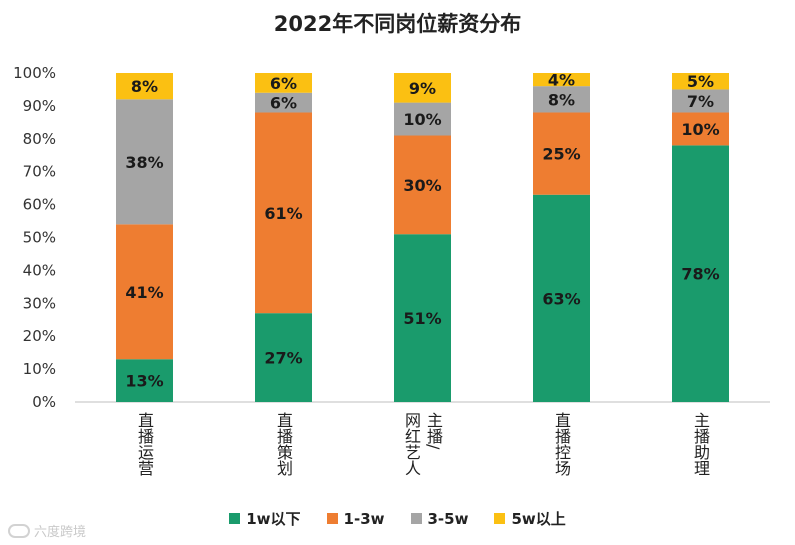  What do you see at coordinates (34, 73) in the screenshot?
I see `y-tick-label: 100%` at bounding box center [34, 73].